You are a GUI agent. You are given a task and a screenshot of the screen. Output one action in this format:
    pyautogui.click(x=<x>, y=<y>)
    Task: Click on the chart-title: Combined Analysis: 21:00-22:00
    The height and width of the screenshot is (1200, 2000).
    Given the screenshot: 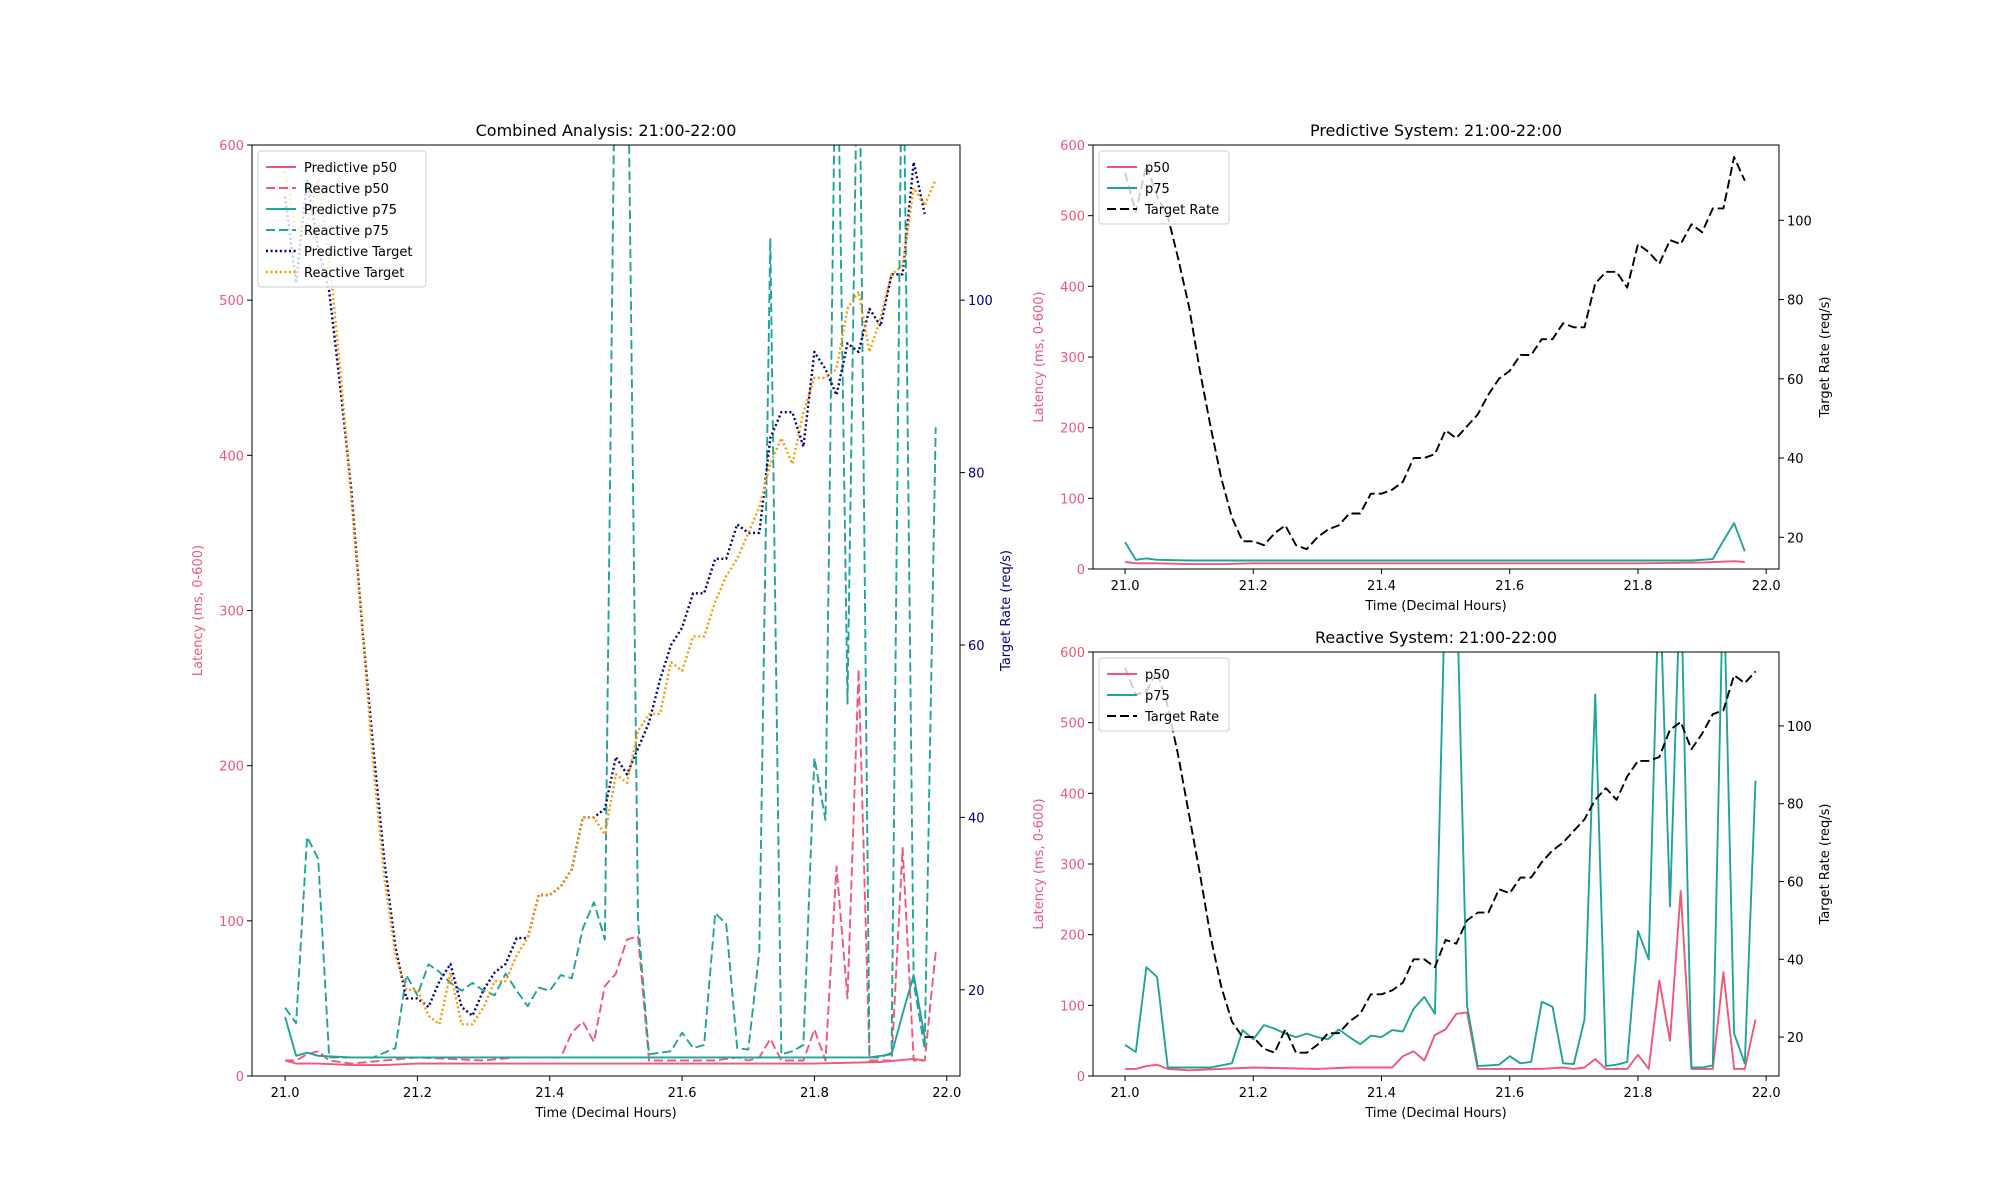 What is the action you would take?
    pyautogui.click(x=606, y=130)
    